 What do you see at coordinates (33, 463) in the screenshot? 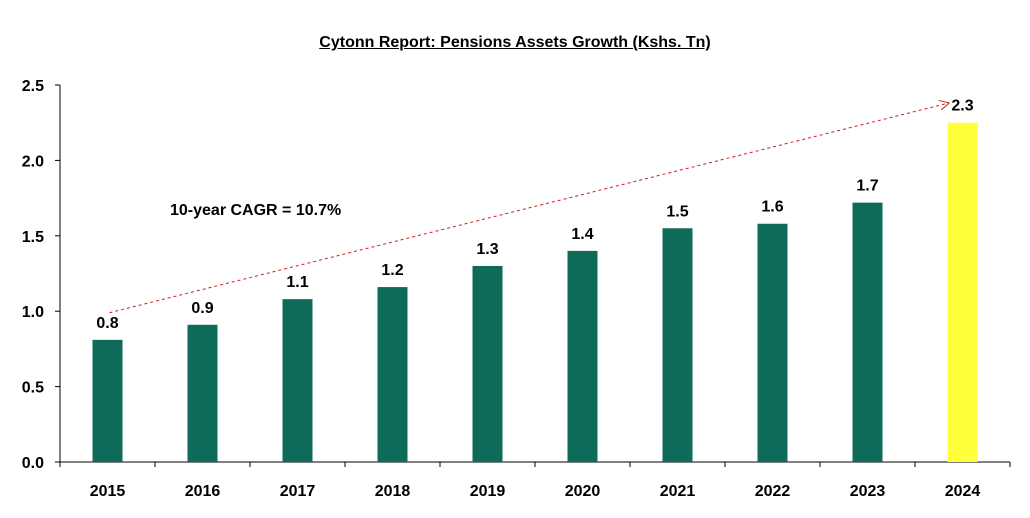
I see `y-tick-label: 0.0` at bounding box center [33, 463].